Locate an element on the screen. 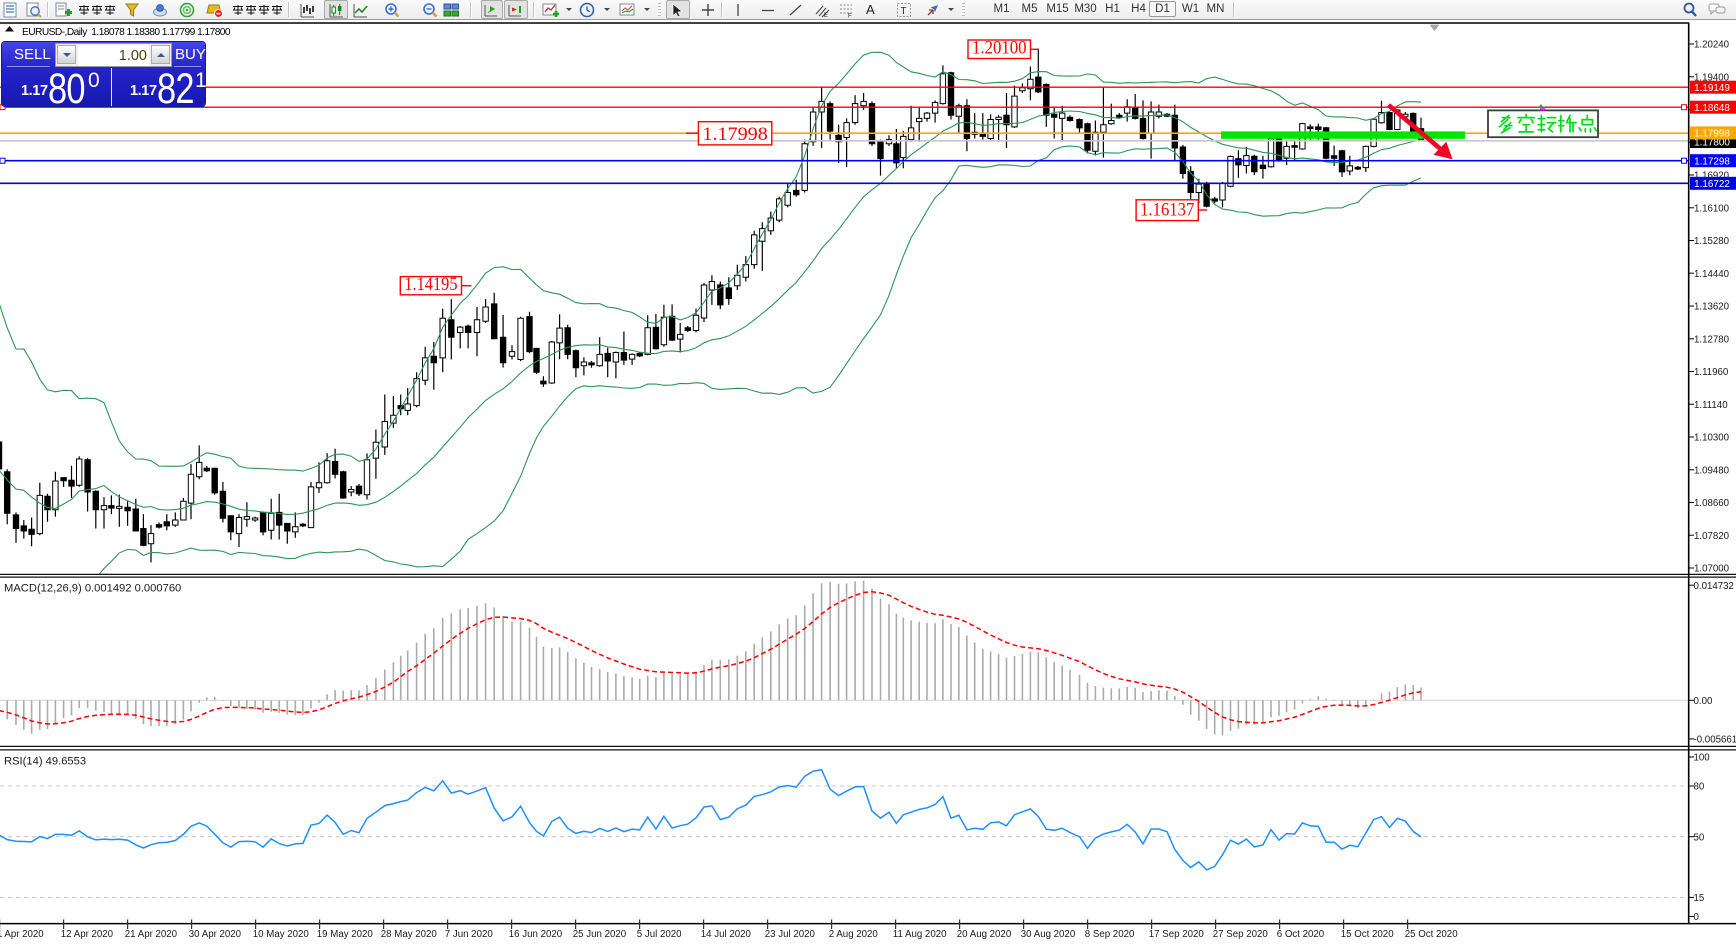  svg-text: 27 Sep 2020 is located at coordinates (1241, 934).